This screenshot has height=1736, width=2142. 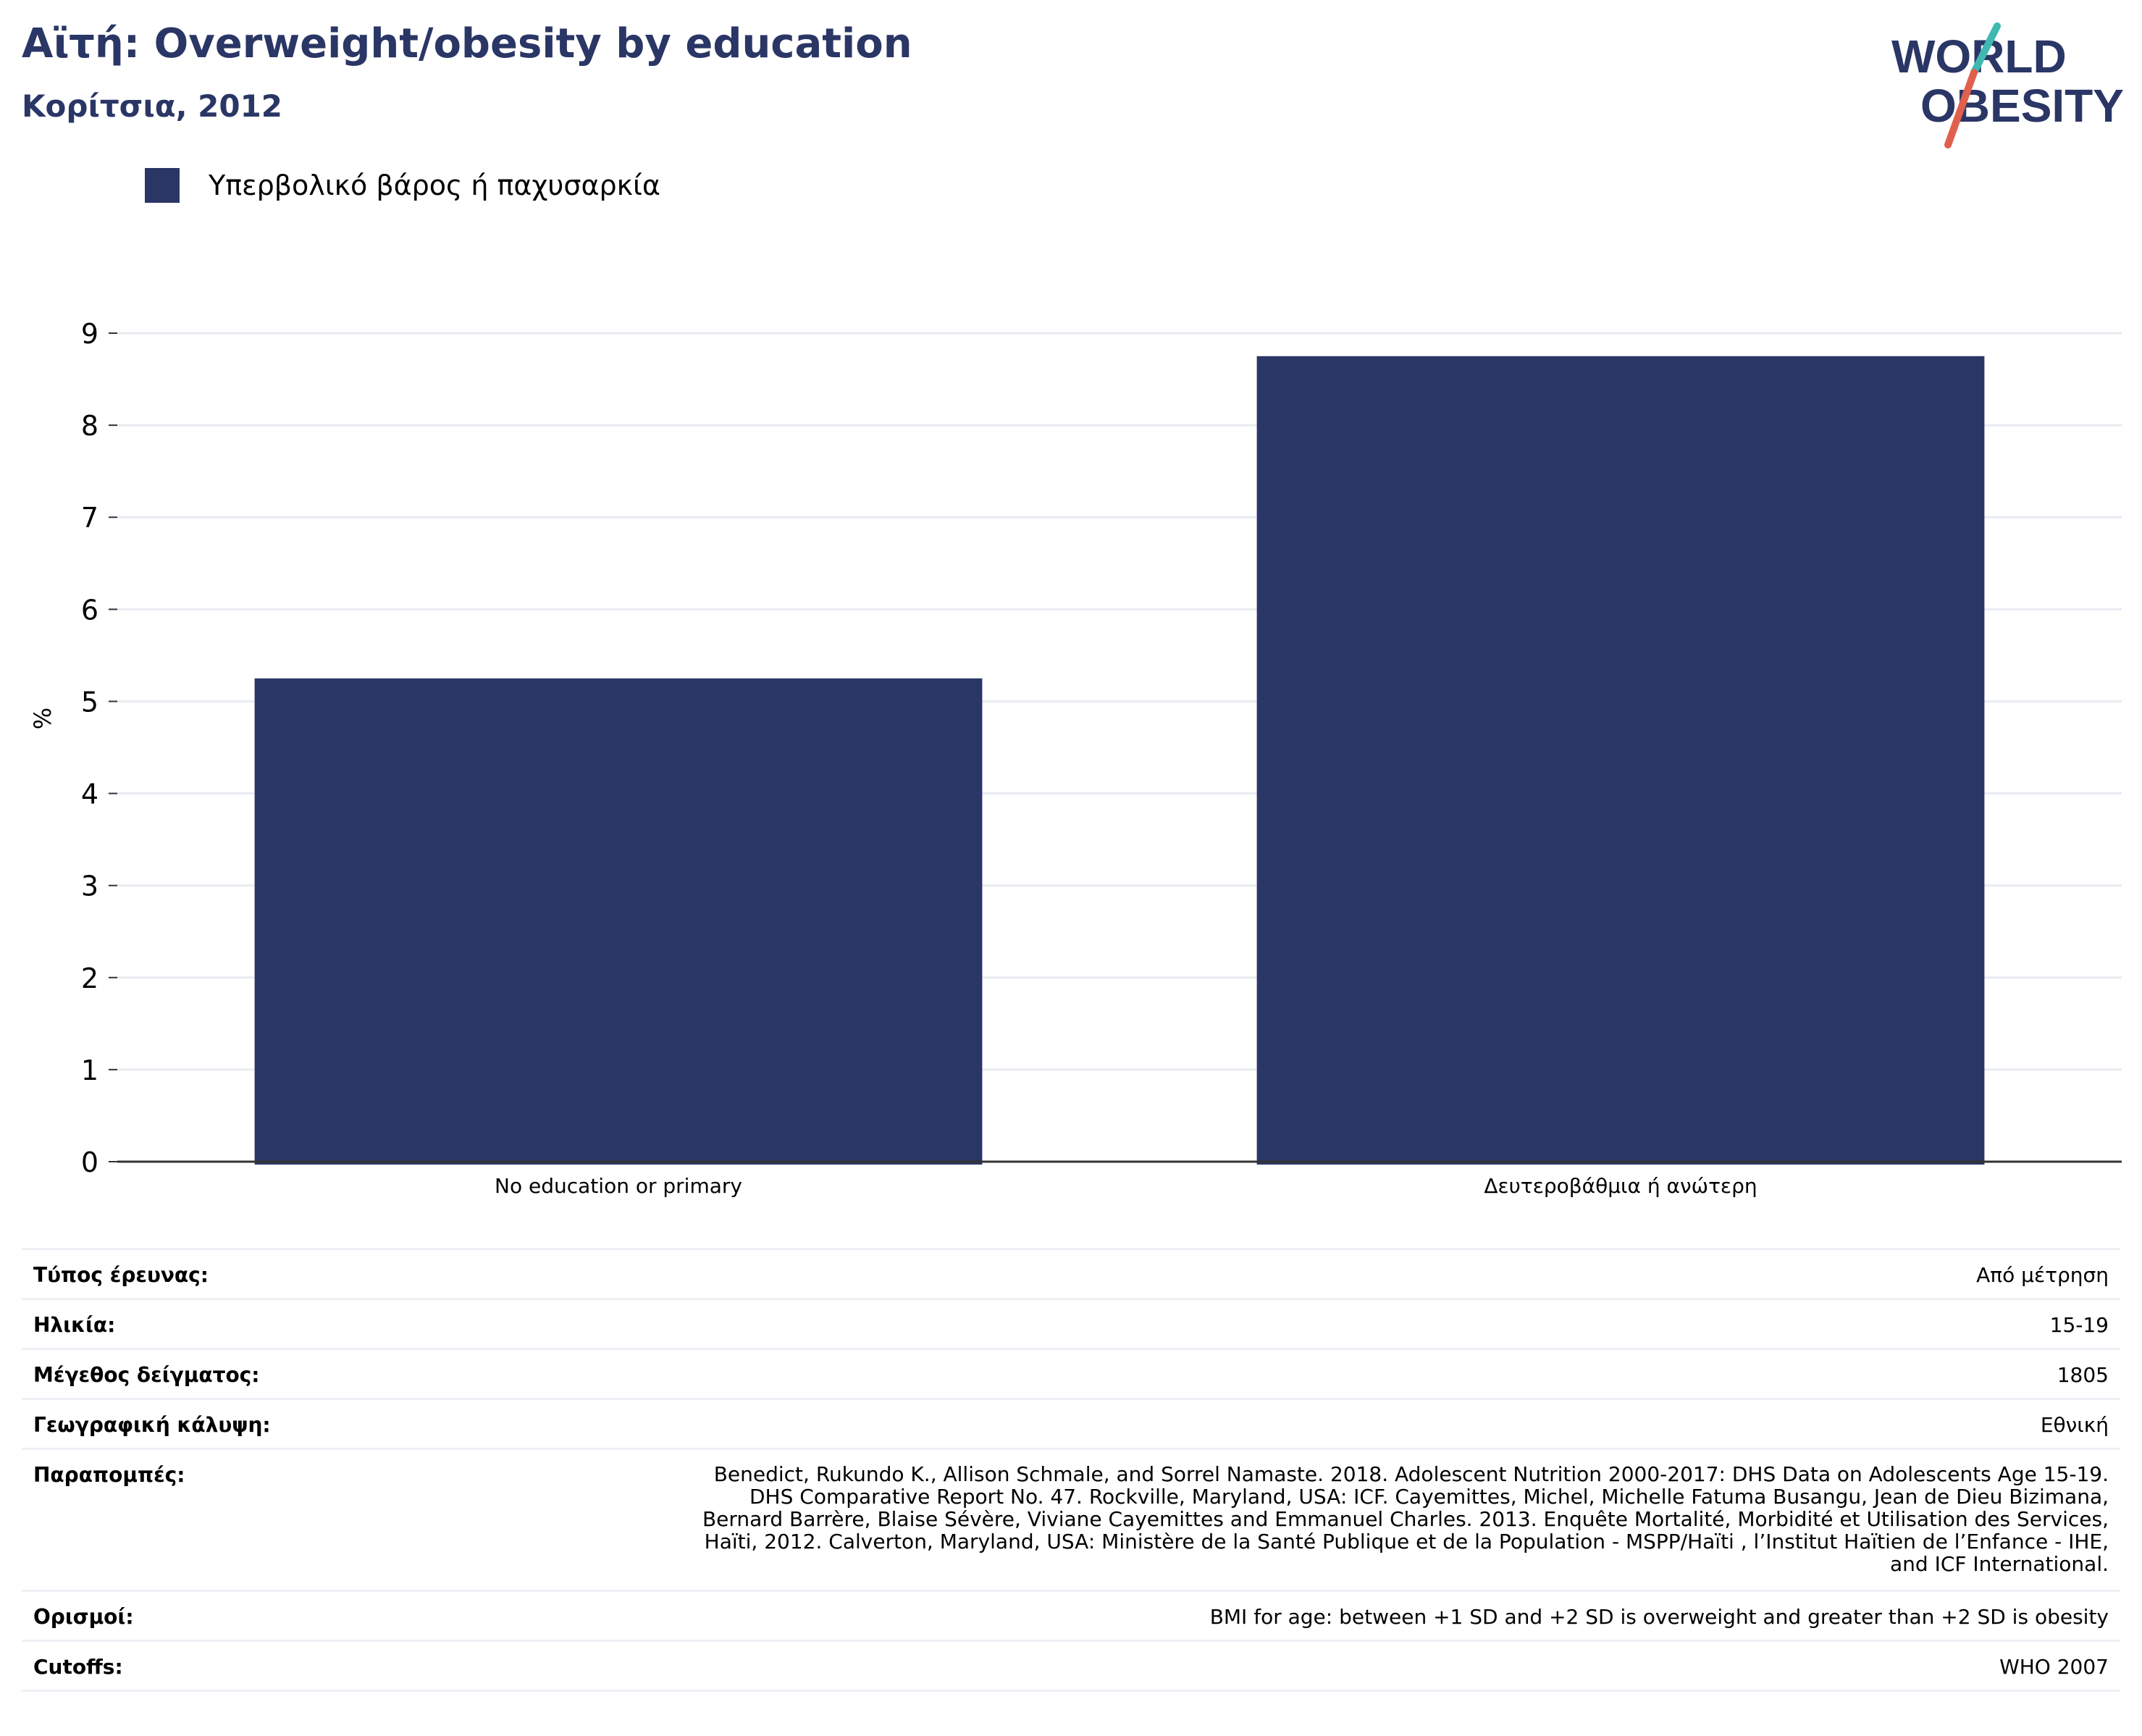 I want to click on reference-line: and ICF International., so click(x=1999, y=1564).